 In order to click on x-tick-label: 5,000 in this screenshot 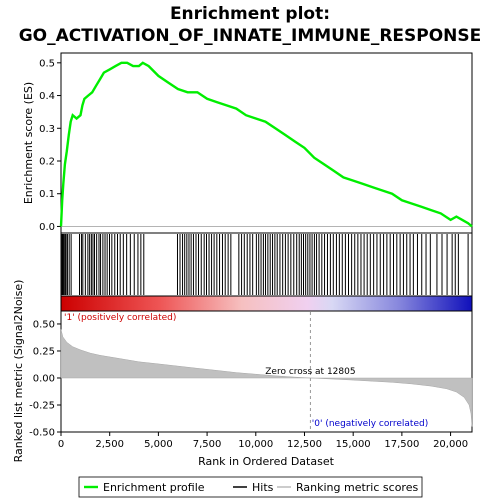, I will do `click(158, 444)`.